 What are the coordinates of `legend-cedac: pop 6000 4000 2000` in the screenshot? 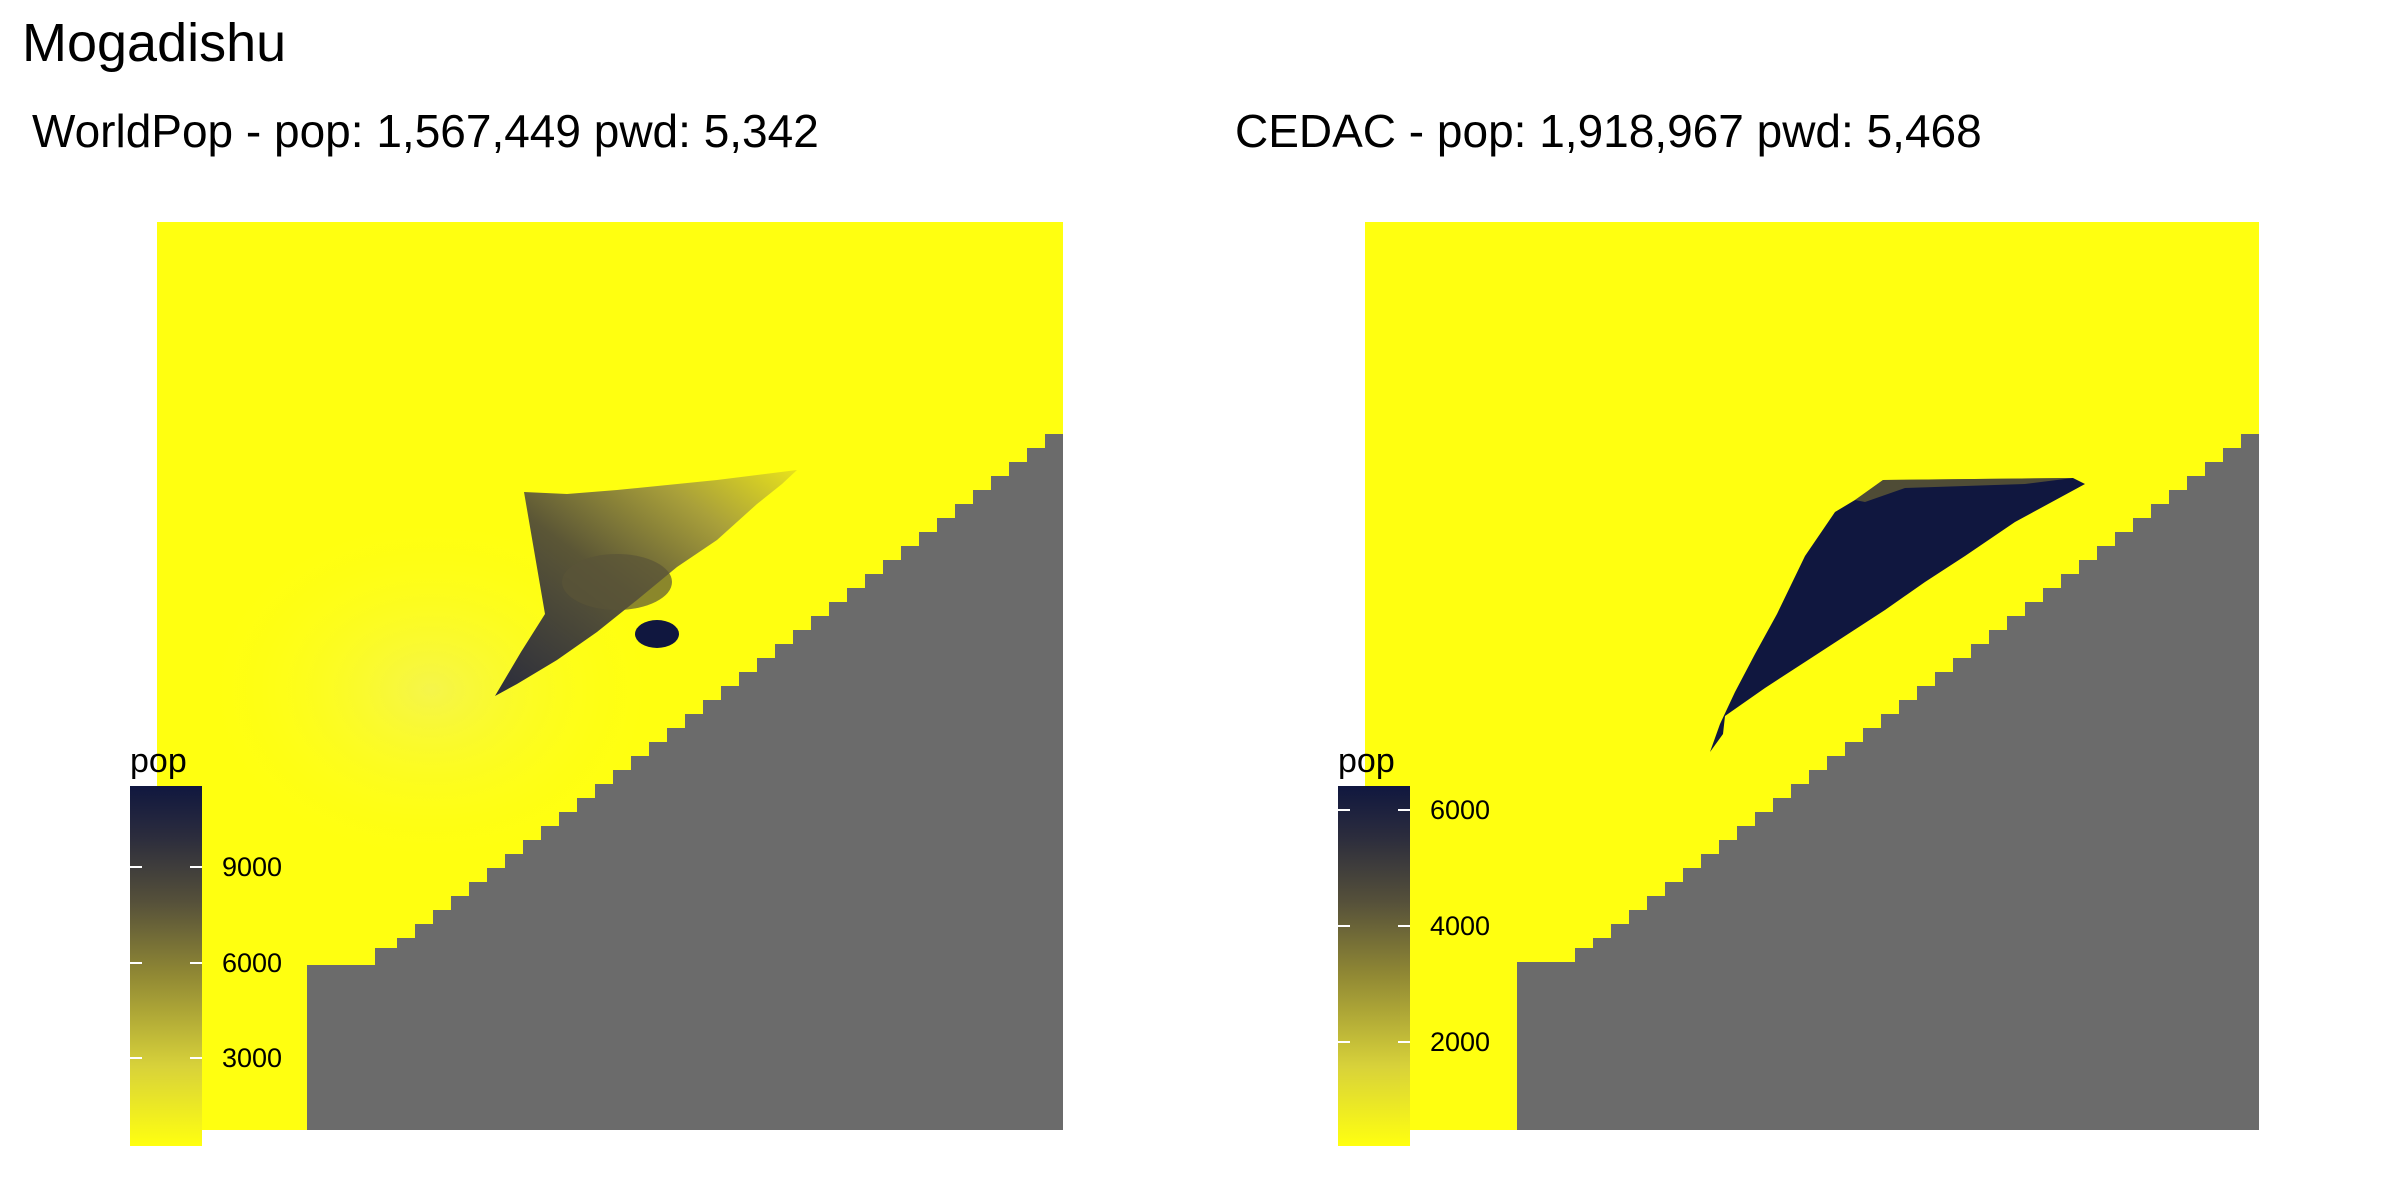 It's located at (1428, 952).